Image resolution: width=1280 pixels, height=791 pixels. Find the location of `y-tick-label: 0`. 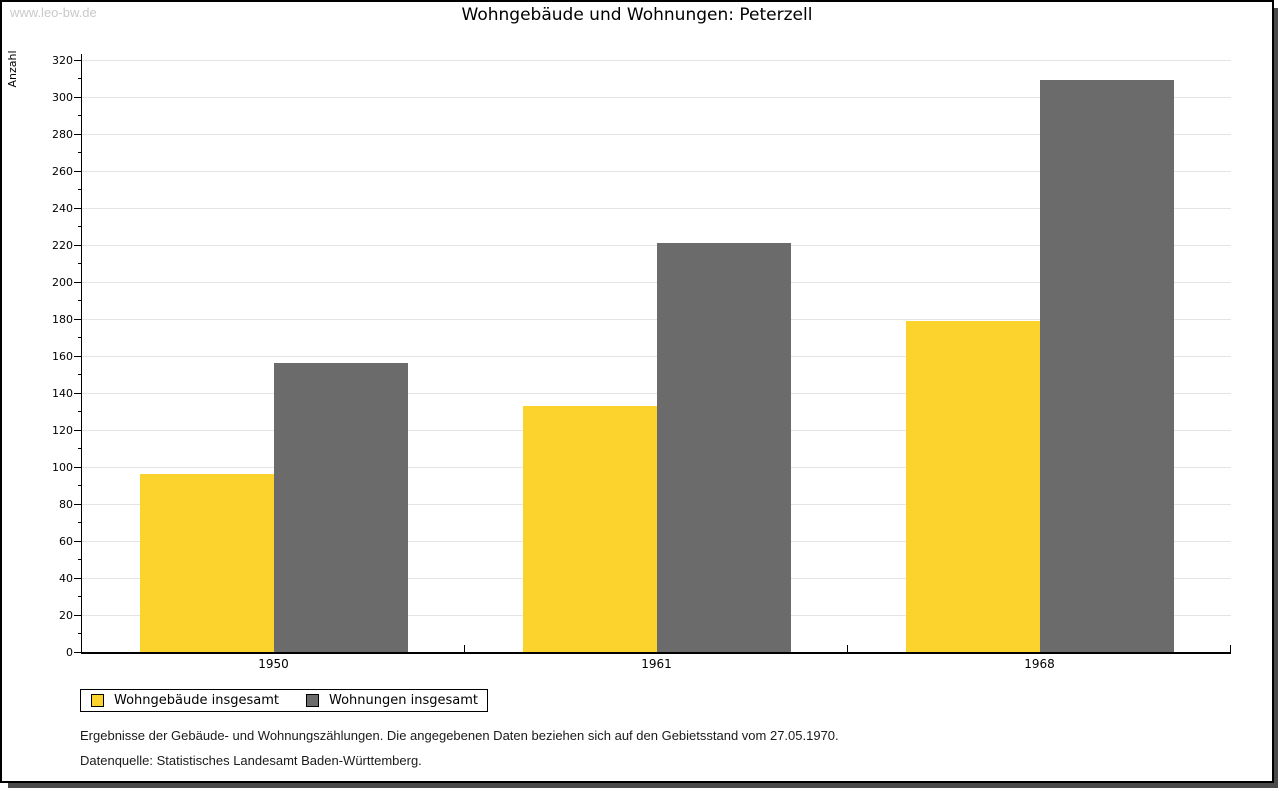

y-tick-label: 0 is located at coordinates (69, 652).